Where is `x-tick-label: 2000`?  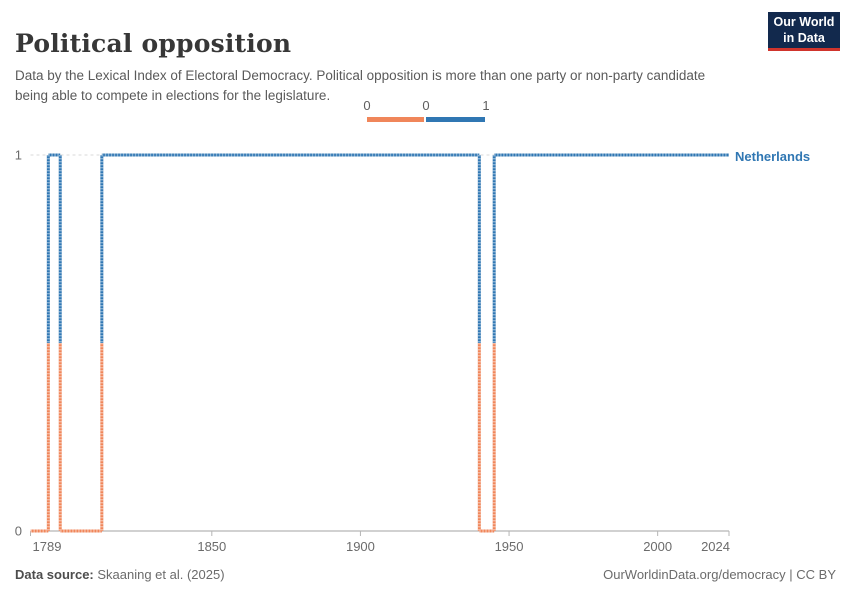 x-tick-label: 2000 is located at coordinates (657, 546).